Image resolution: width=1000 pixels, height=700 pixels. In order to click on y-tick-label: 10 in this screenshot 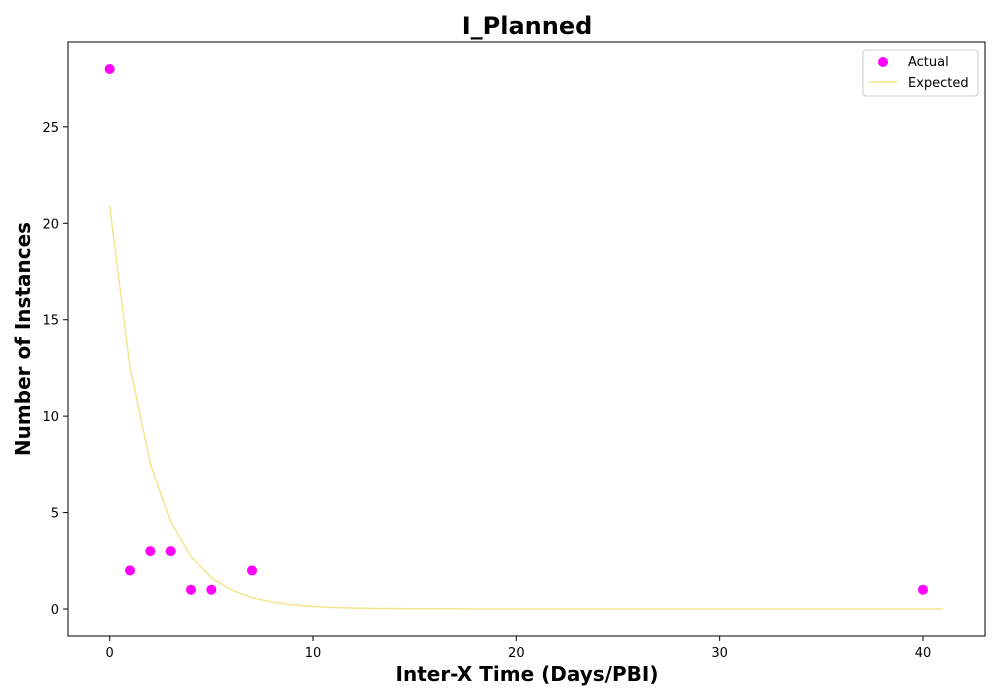, I will do `click(50, 417)`.